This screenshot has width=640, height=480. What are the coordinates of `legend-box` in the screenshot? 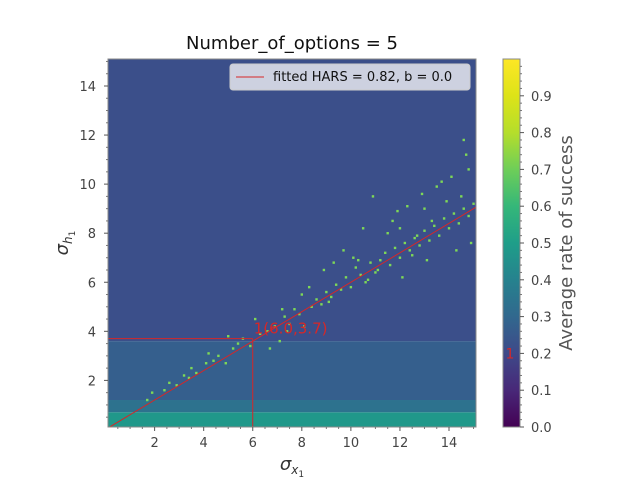 It's located at (350, 77).